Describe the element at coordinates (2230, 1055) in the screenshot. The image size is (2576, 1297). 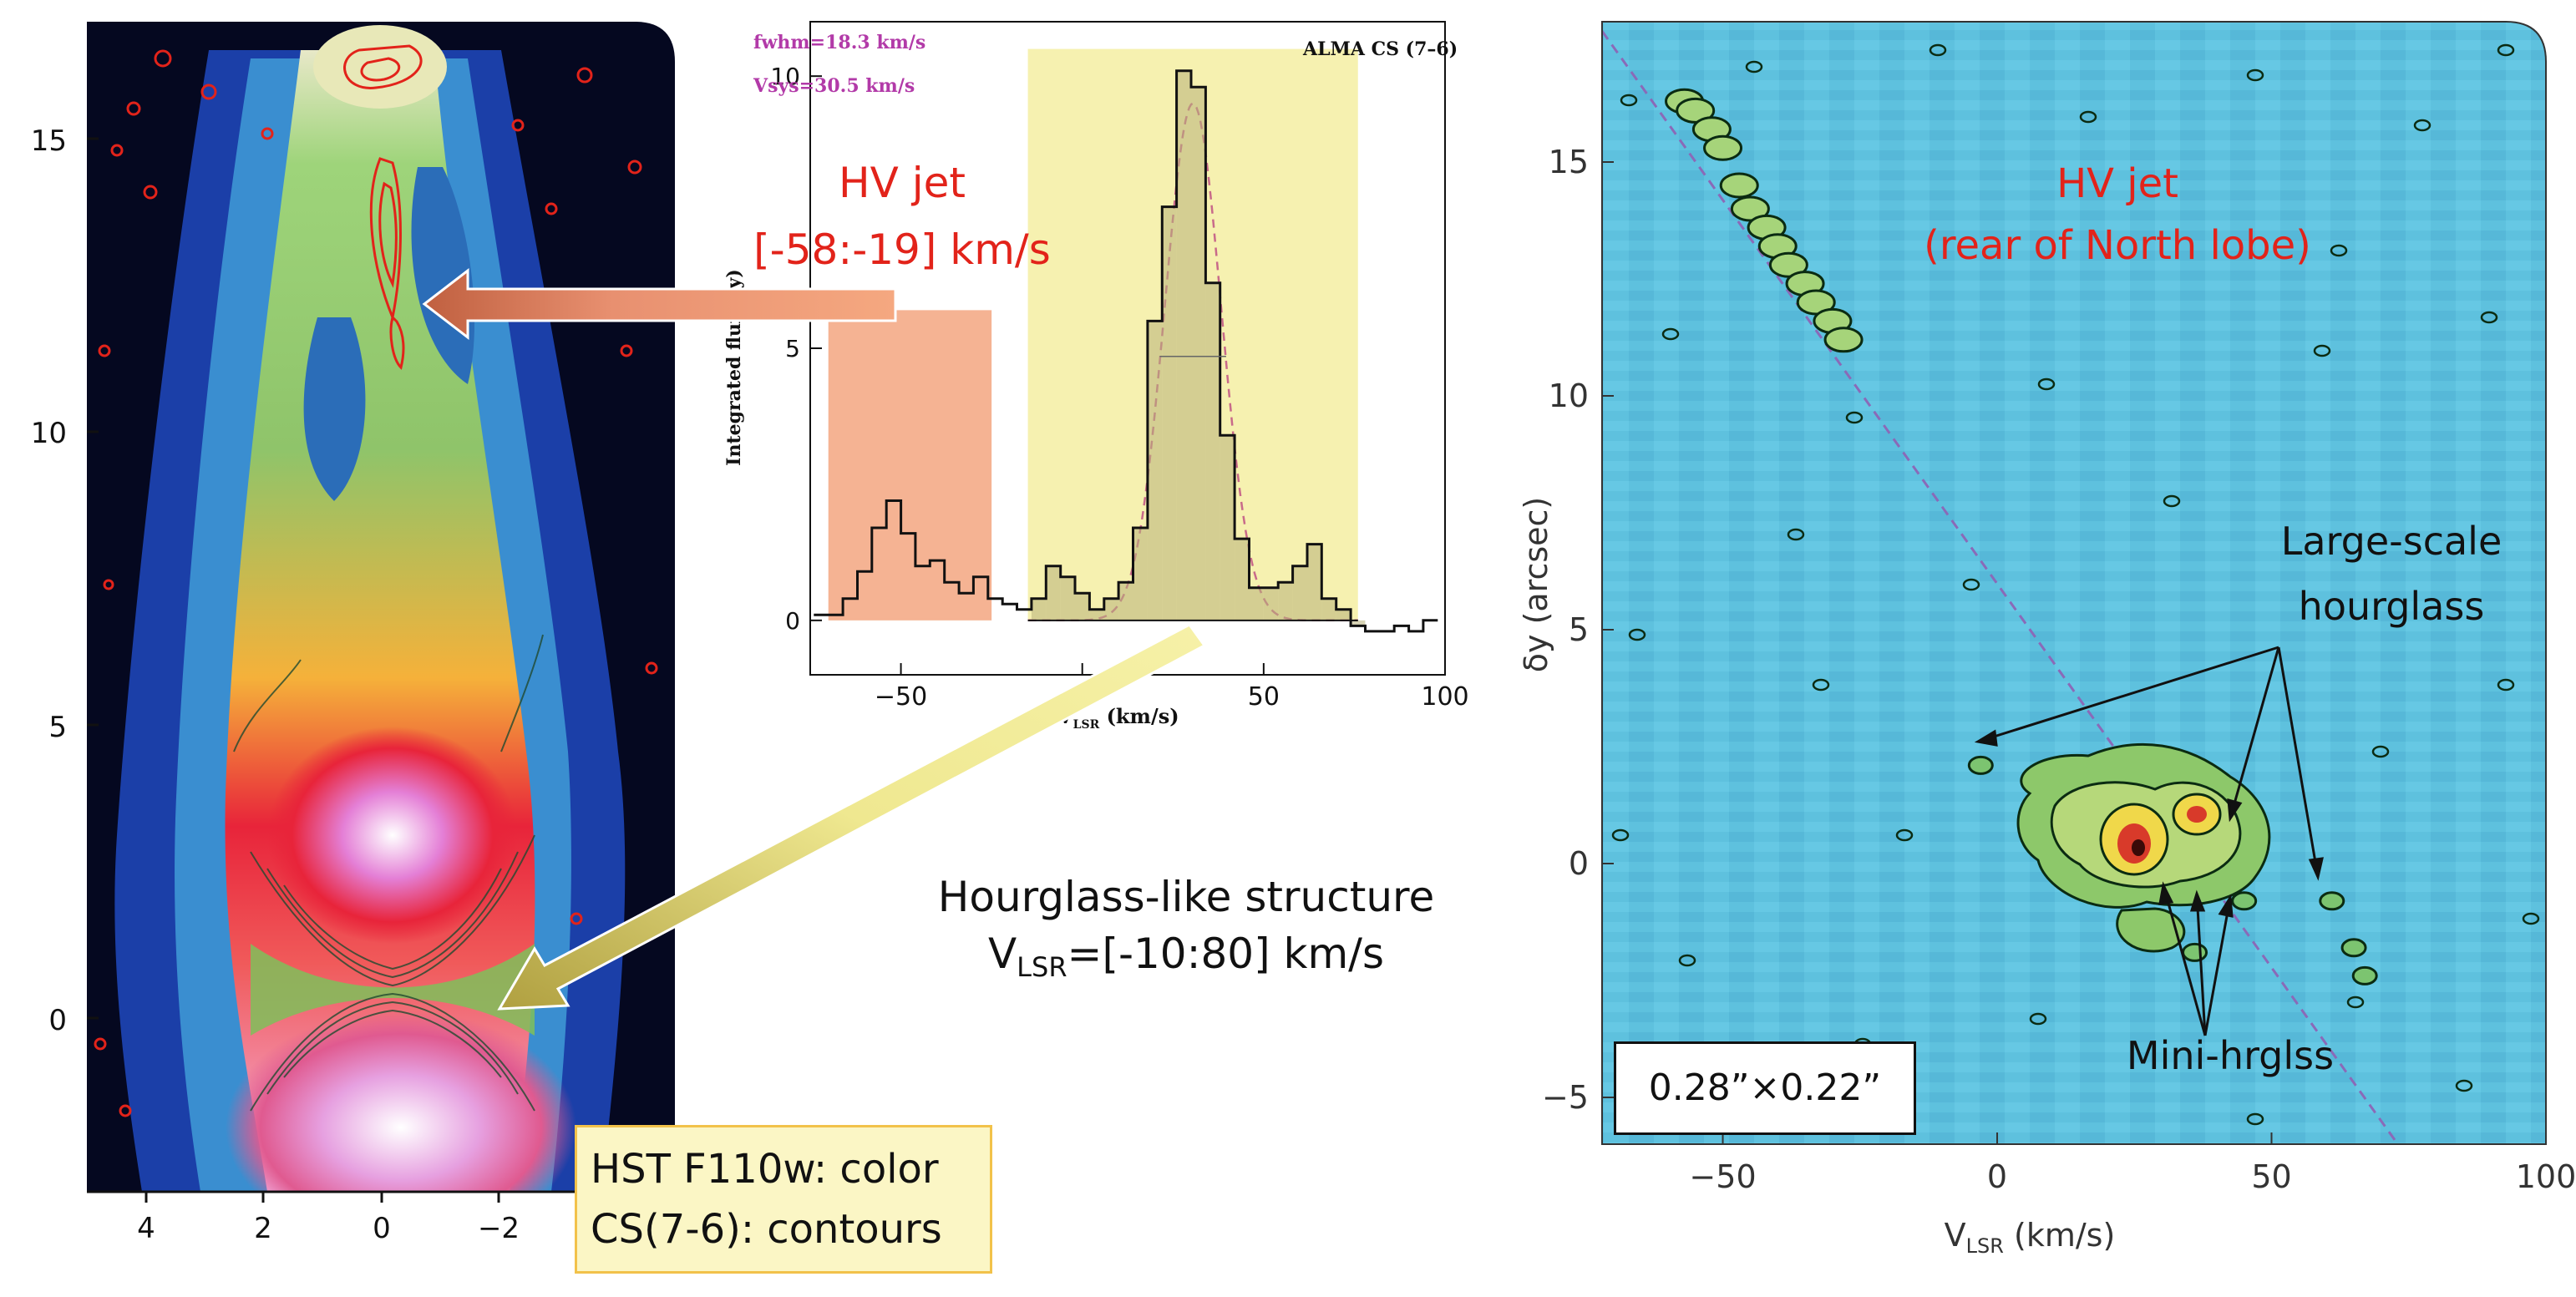
I see `mini-hourglass-label: Mini-hrglss` at that location.